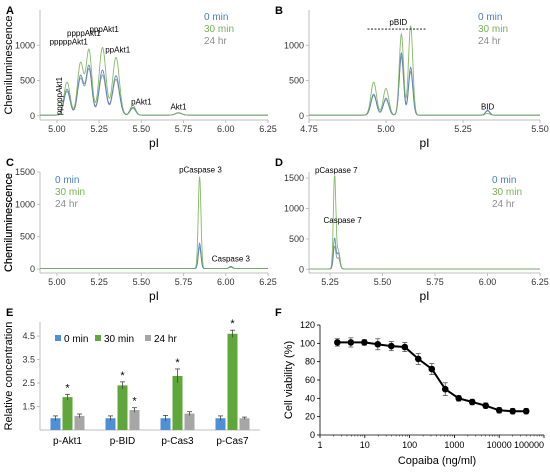 The height and width of the screenshot is (472, 550). Describe the element at coordinates (104, 29) in the screenshot. I see `peak-annotation: pppAkt1` at that location.